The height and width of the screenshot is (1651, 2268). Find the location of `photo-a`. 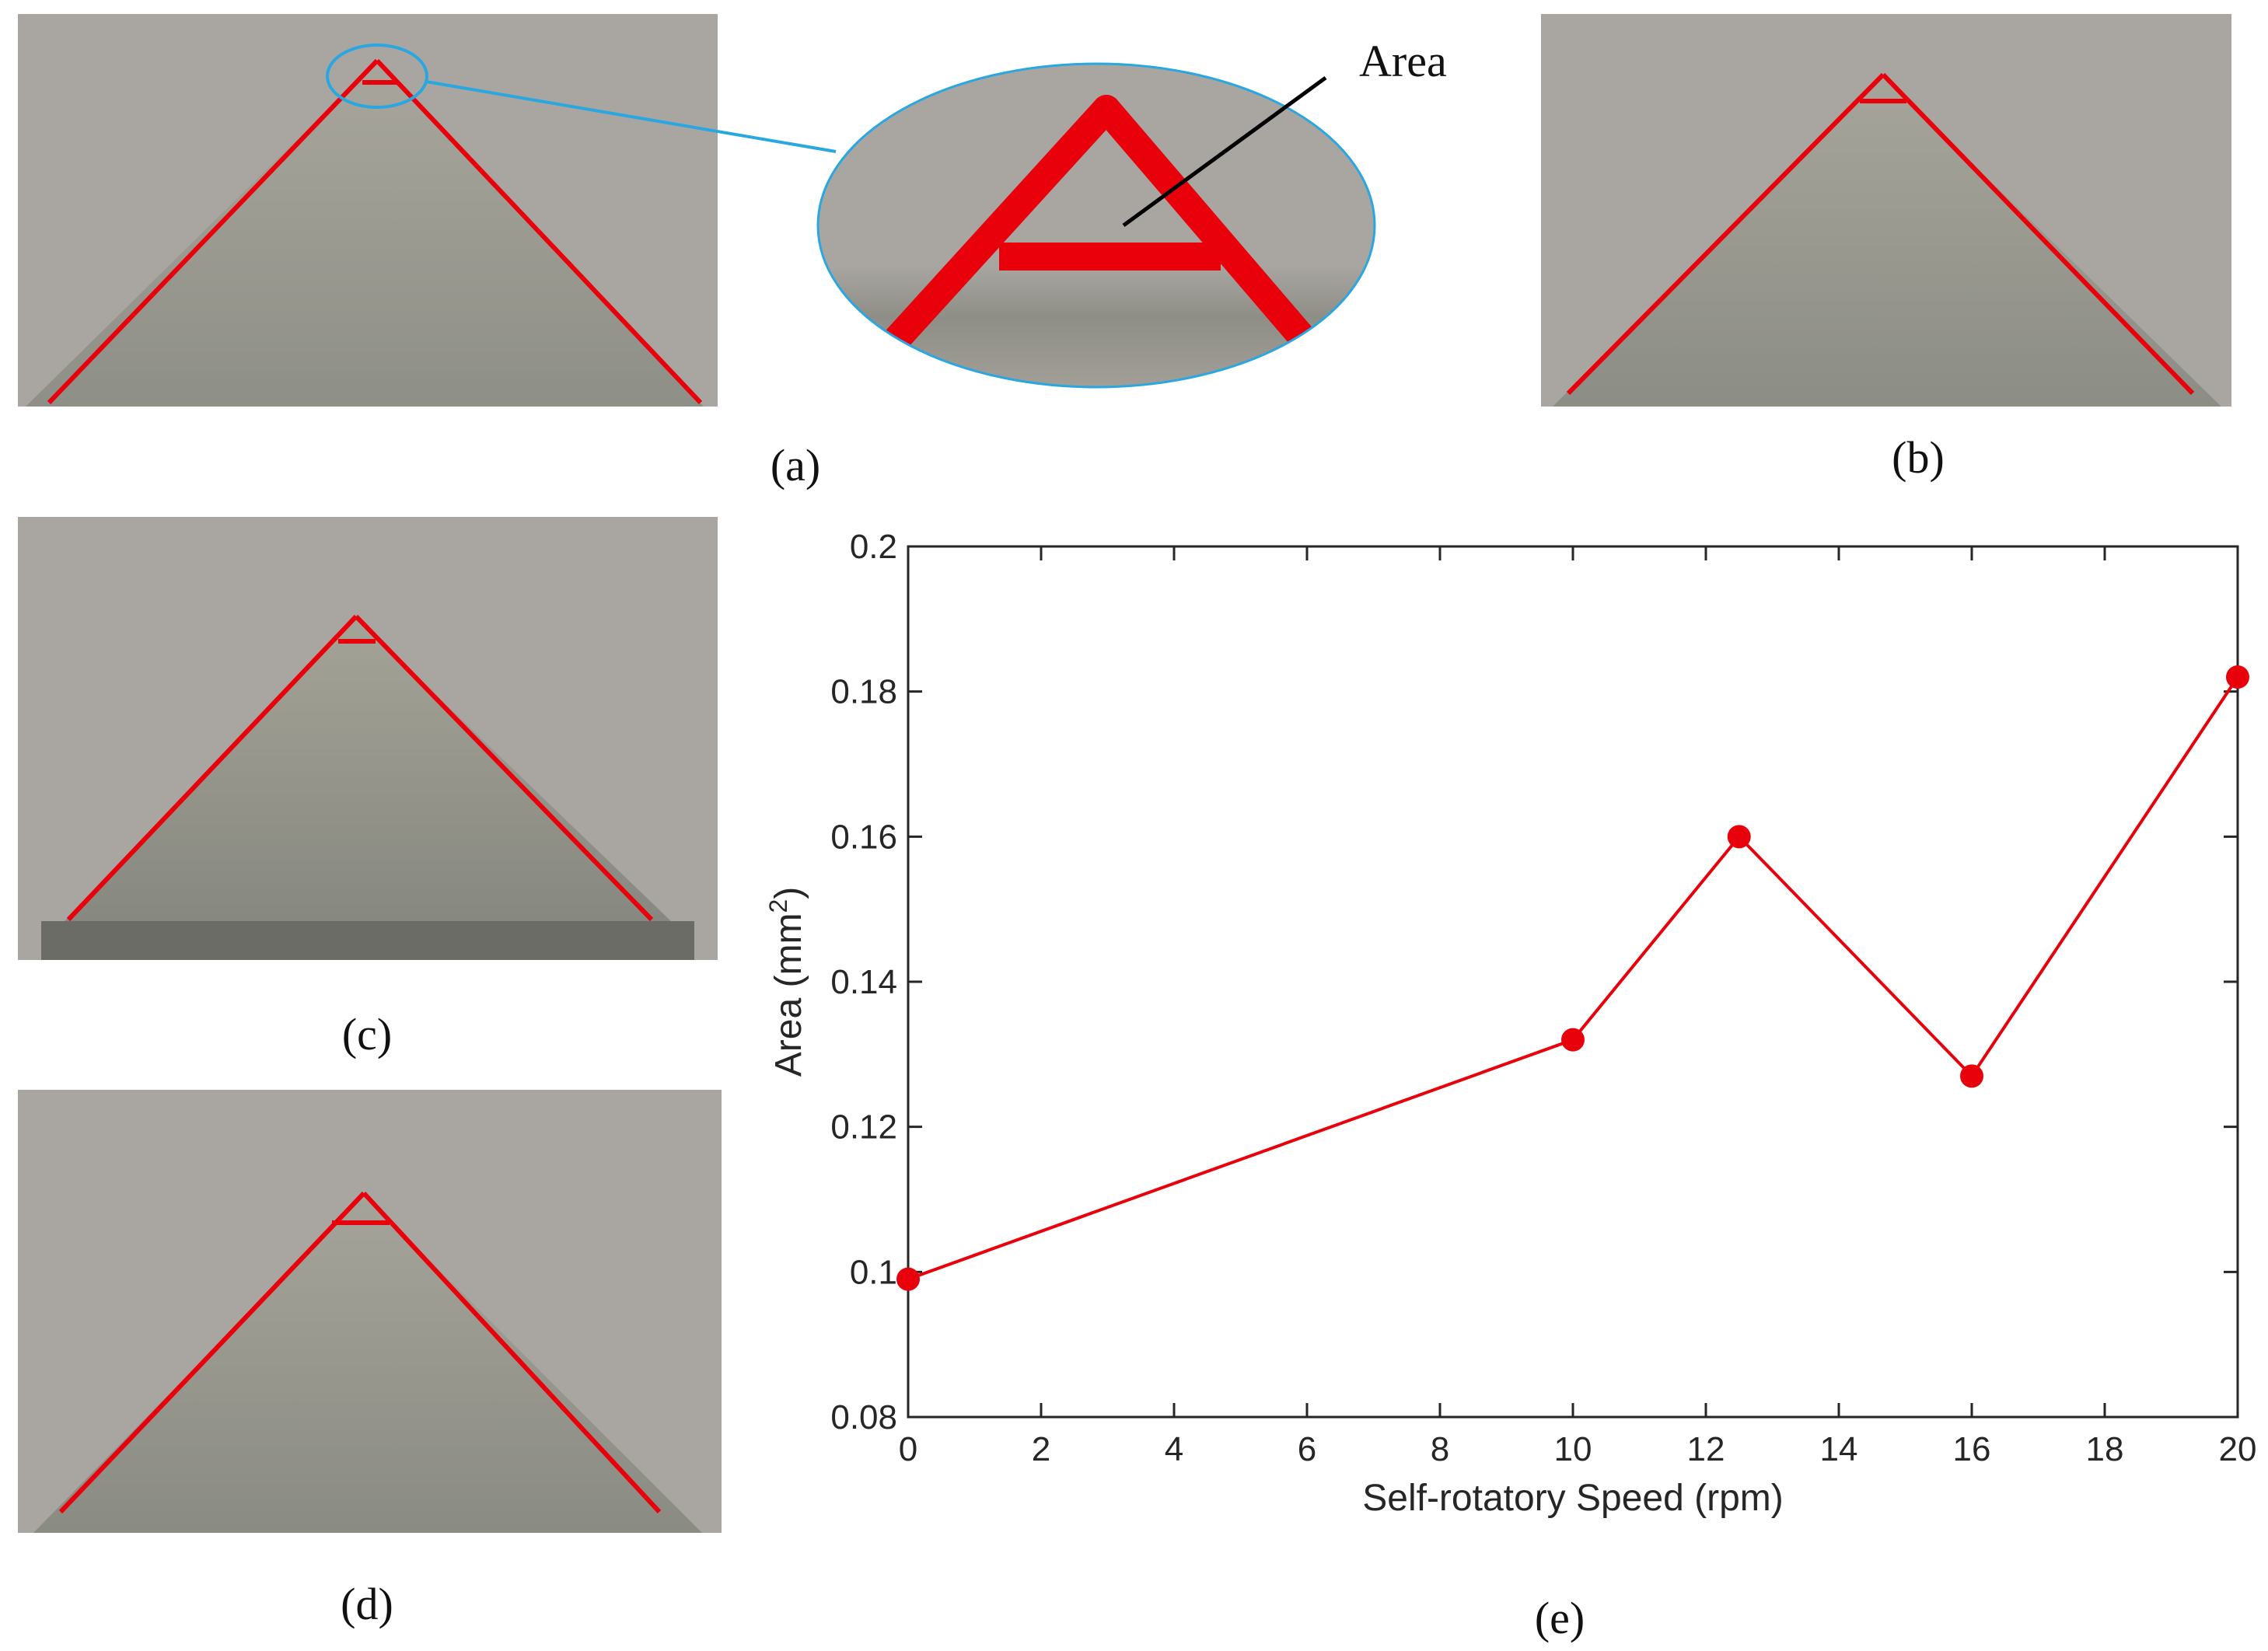

photo-a is located at coordinates (368, 210).